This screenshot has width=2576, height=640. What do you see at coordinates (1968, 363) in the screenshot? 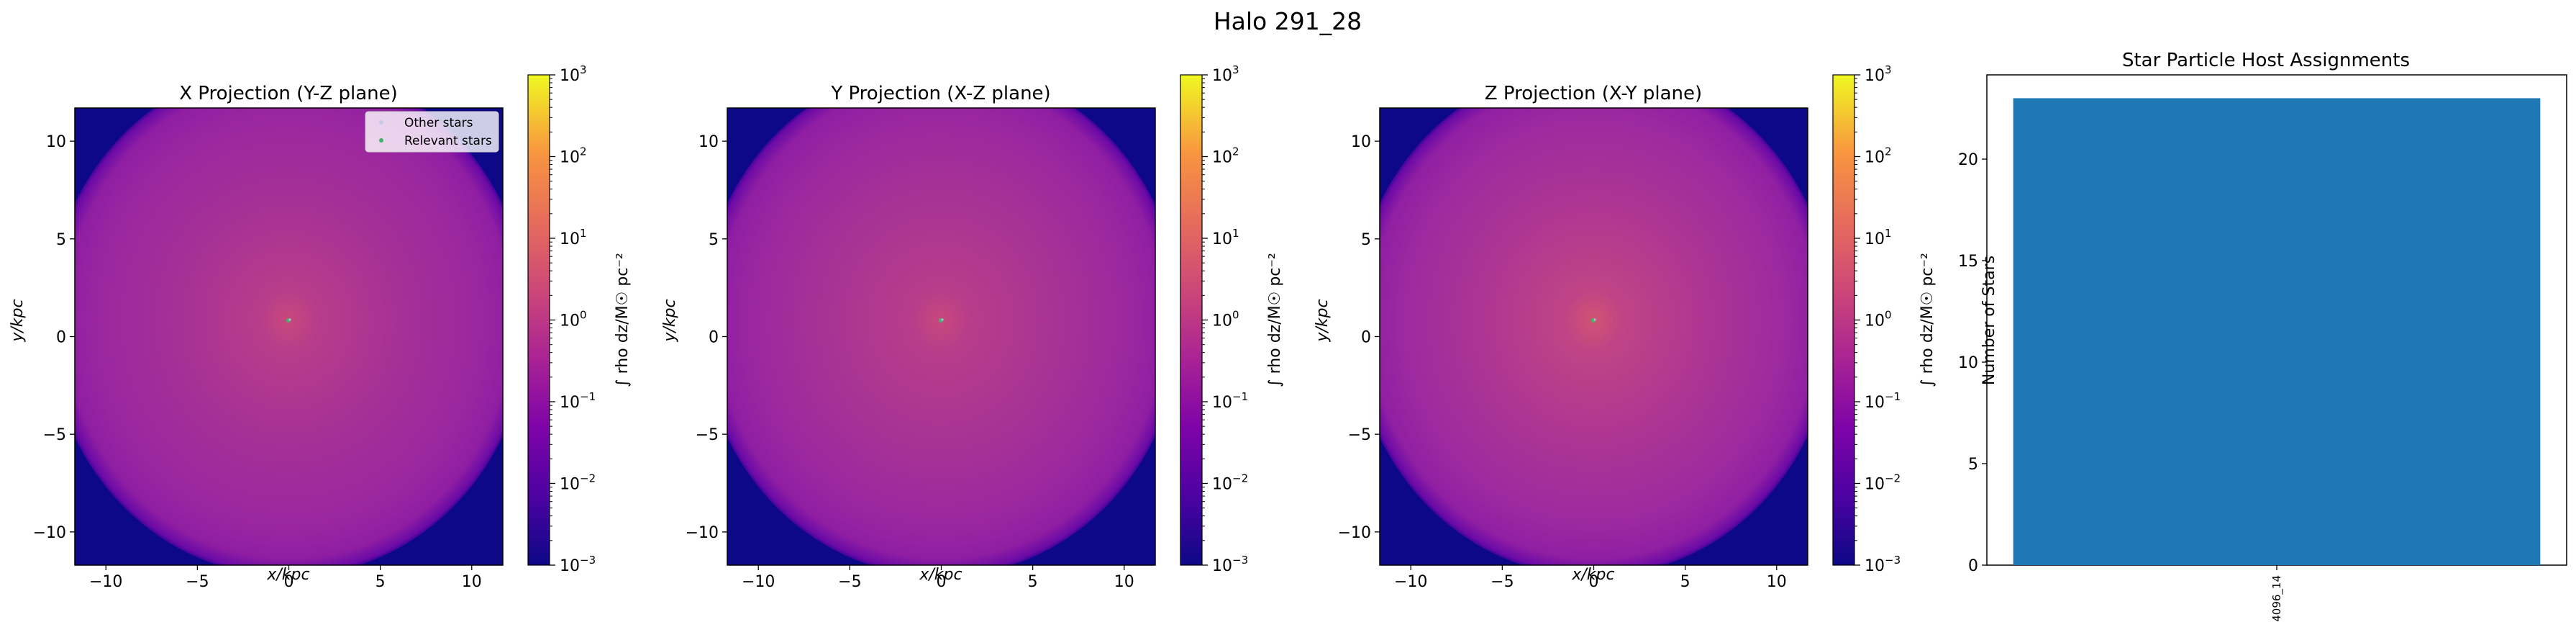
I see `bar-y-tick-label: 10` at bounding box center [1968, 363].